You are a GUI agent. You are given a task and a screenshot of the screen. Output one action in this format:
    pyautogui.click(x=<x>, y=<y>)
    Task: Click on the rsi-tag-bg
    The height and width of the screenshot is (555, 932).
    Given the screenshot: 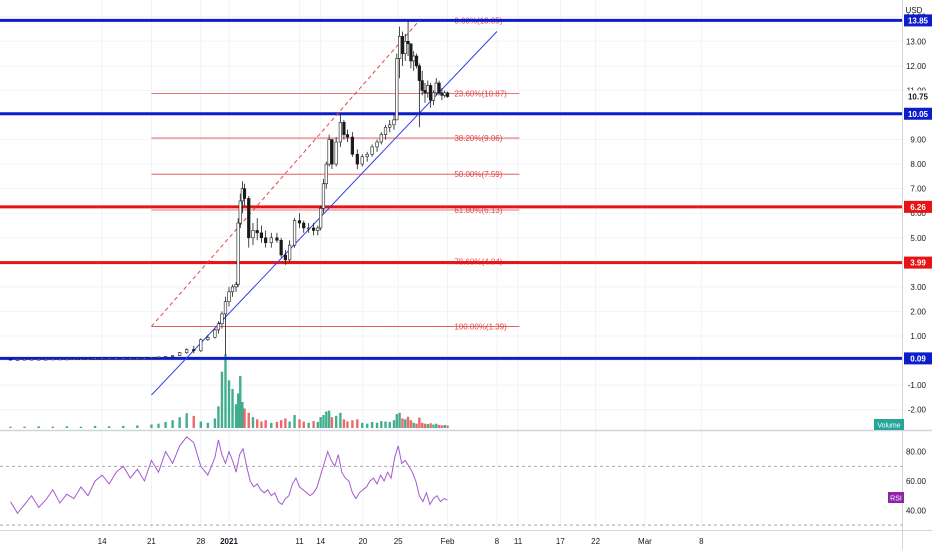 What is the action you would take?
    pyautogui.click(x=896, y=497)
    